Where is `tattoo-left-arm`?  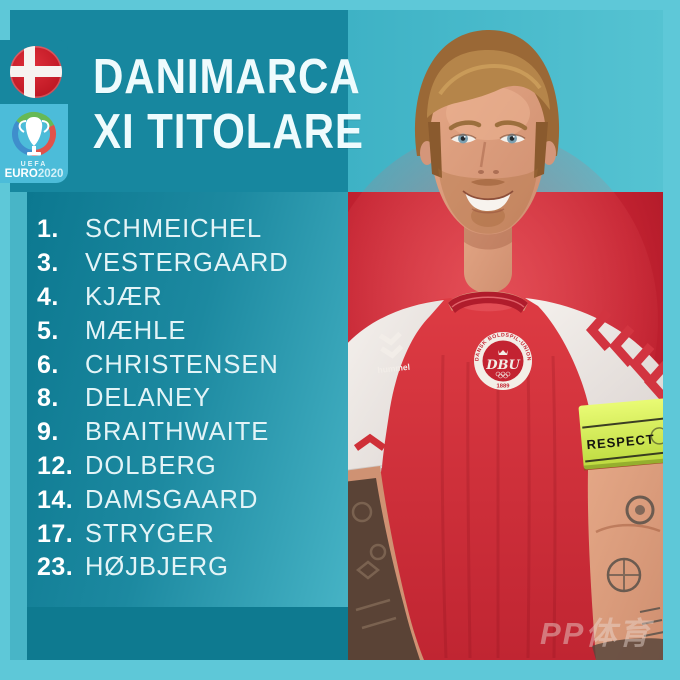
tattoo-left-arm is located at coordinates (384, 569).